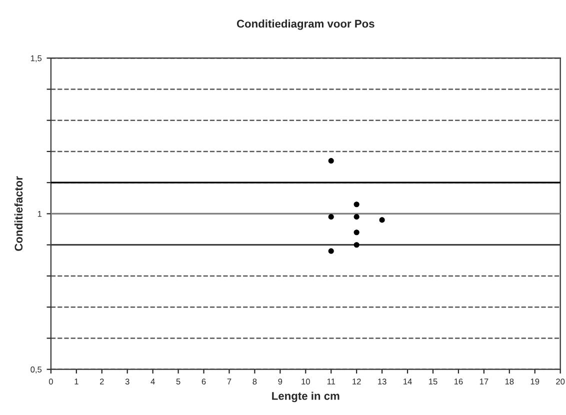  Describe the element at coordinates (509, 381) in the screenshot. I see `x-tick-label: 18` at that location.